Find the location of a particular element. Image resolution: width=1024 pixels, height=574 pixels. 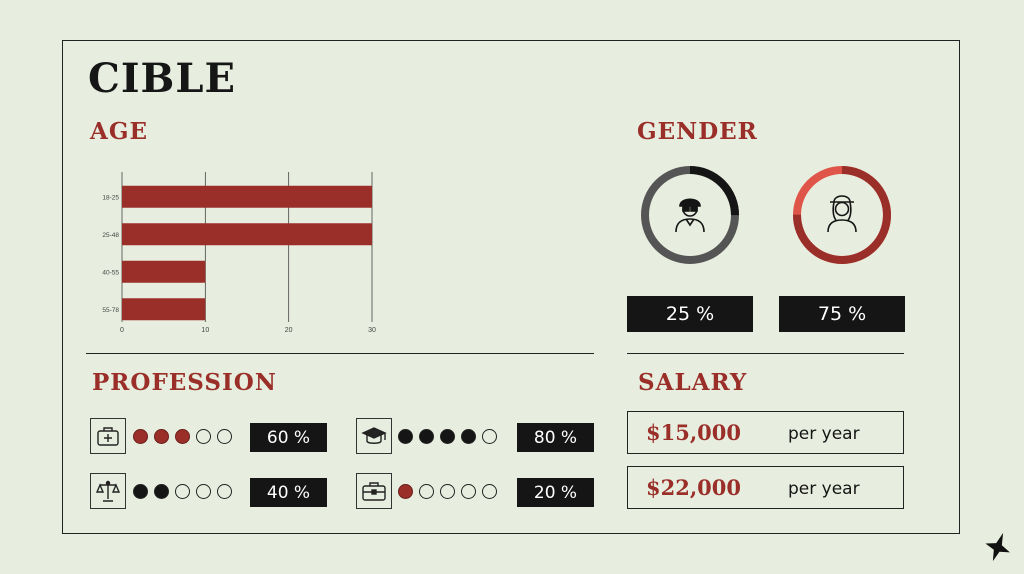

male-donut is located at coordinates (690, 215).